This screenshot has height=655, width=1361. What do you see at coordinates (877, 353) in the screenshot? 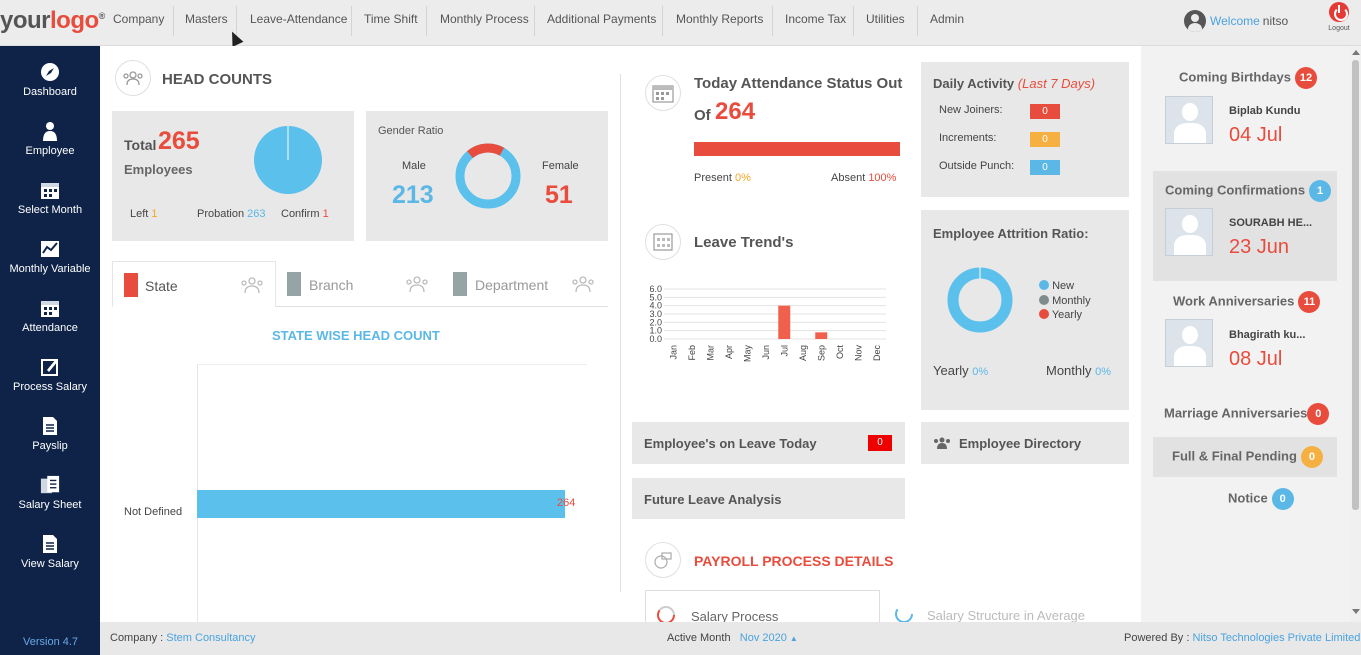
I see `x-tick-label: Dec` at bounding box center [877, 353].